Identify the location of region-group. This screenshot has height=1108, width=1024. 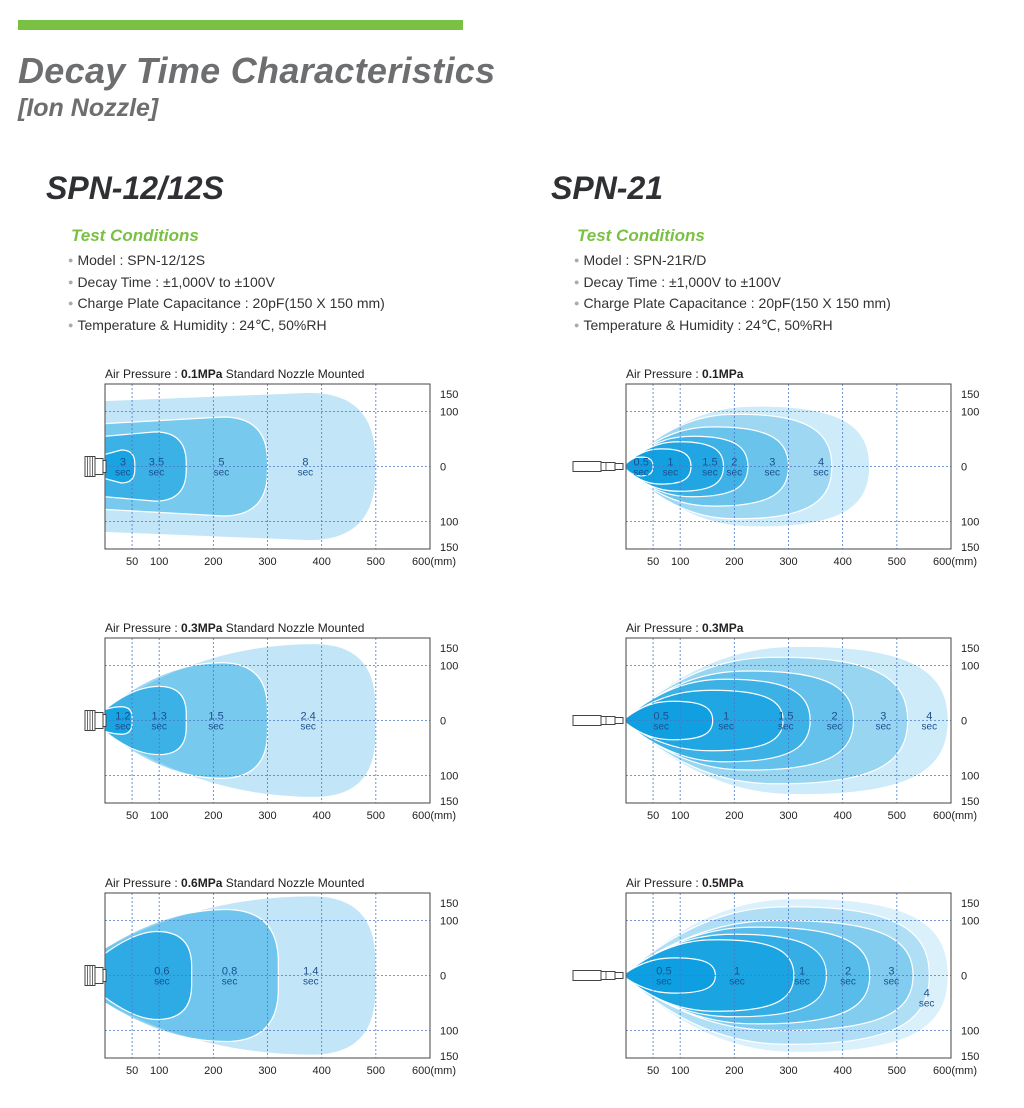
(748, 466).